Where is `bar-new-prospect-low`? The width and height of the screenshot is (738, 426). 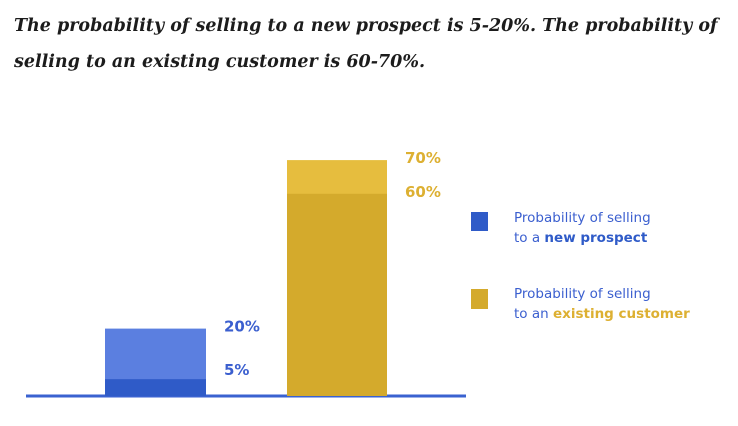 bar-new-prospect-low is located at coordinates (155, 387).